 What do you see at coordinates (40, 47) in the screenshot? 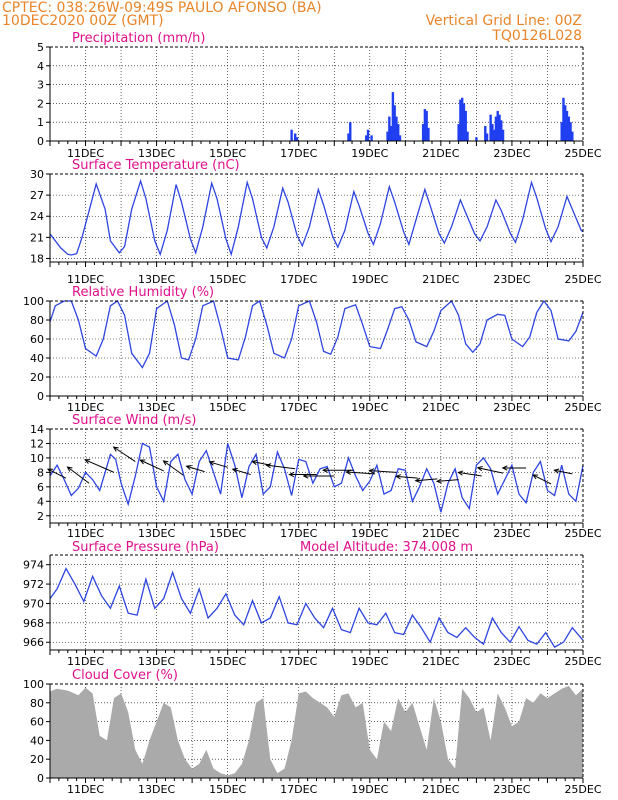
I see `y-tick-label: 5` at bounding box center [40, 47].